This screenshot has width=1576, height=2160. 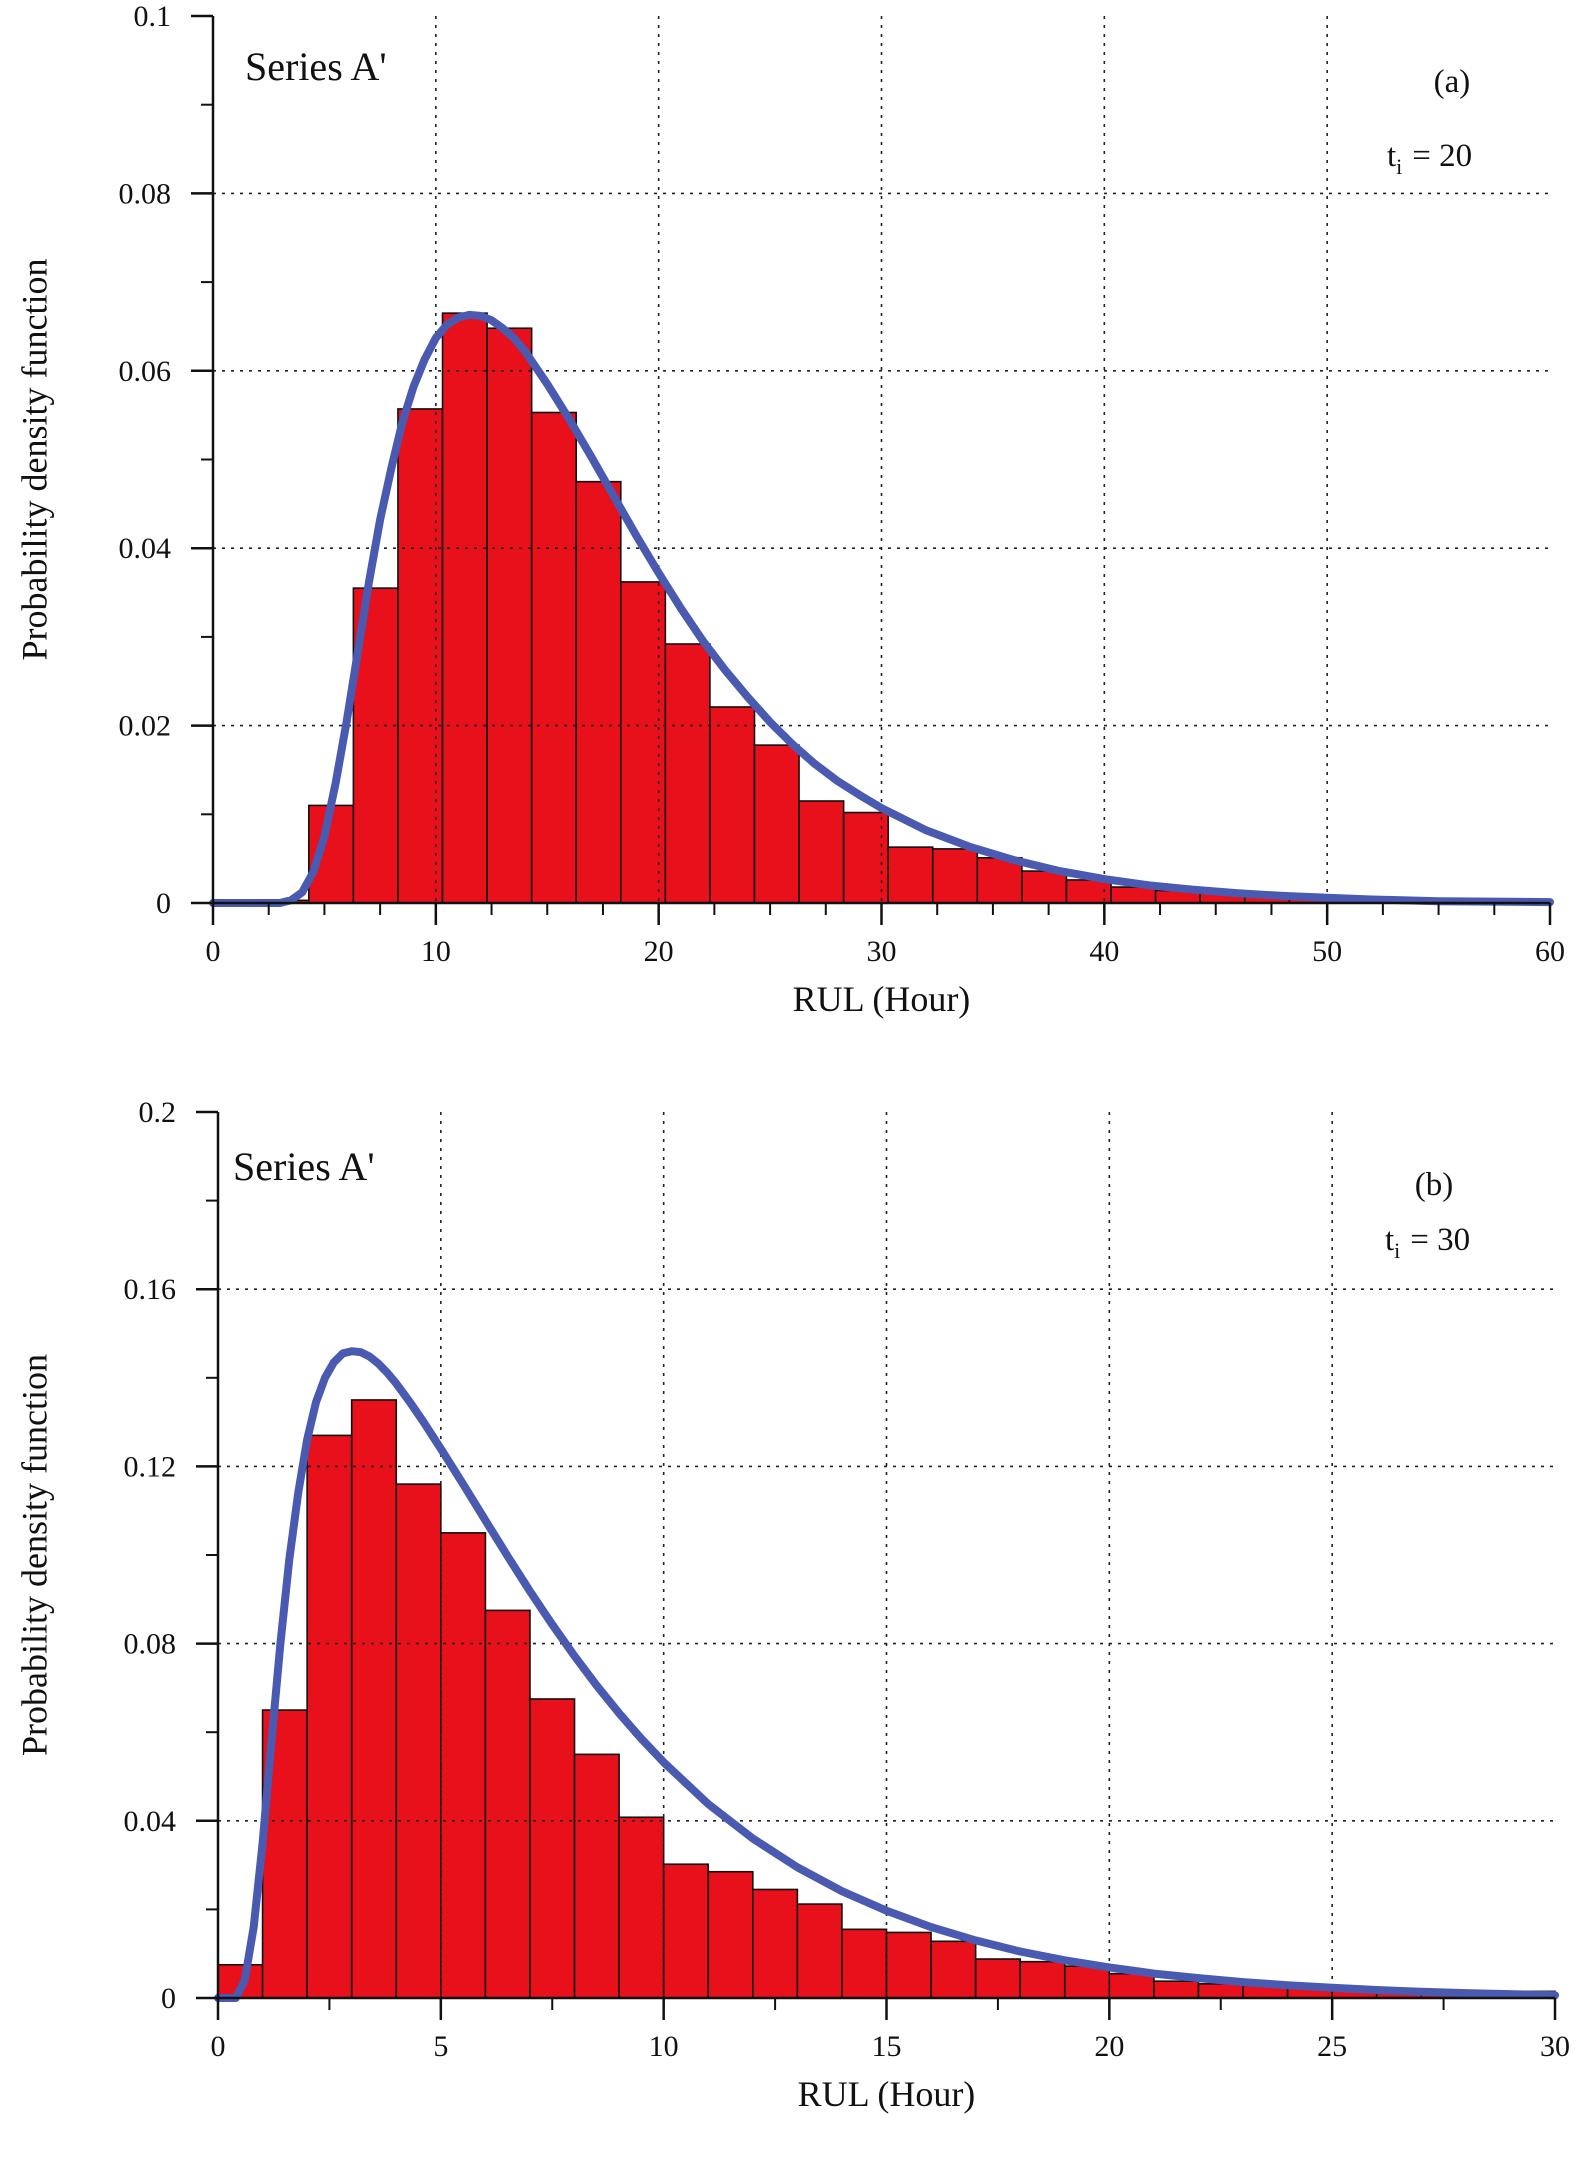 I want to click on x-tick-label: 50, so click(x=1327, y=951).